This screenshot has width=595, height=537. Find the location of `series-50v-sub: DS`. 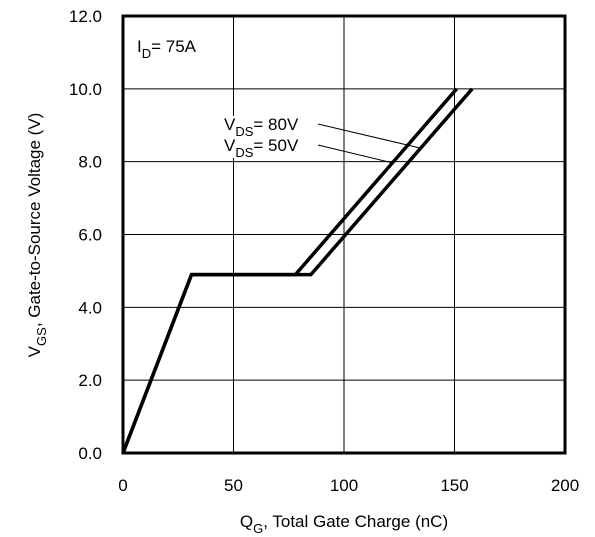

series-50v-sub: DS is located at coordinates (244, 152).